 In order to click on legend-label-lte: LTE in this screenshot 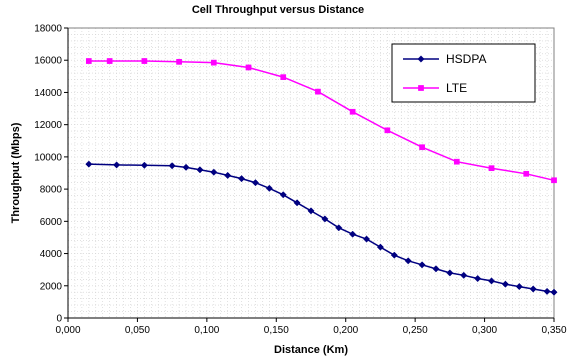, I will do `click(456, 88)`.